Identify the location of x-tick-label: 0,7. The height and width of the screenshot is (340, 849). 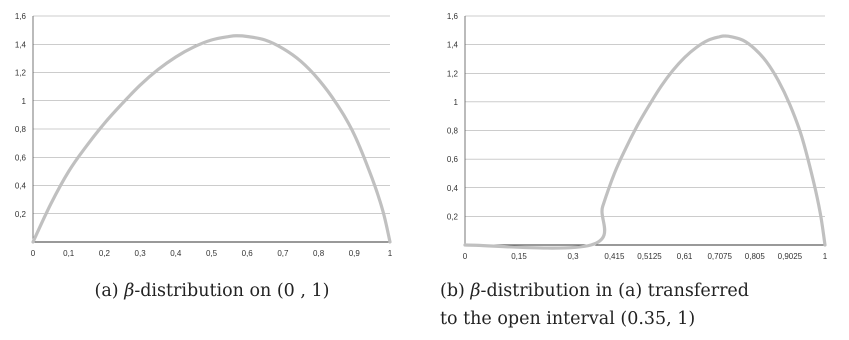
(283, 253).